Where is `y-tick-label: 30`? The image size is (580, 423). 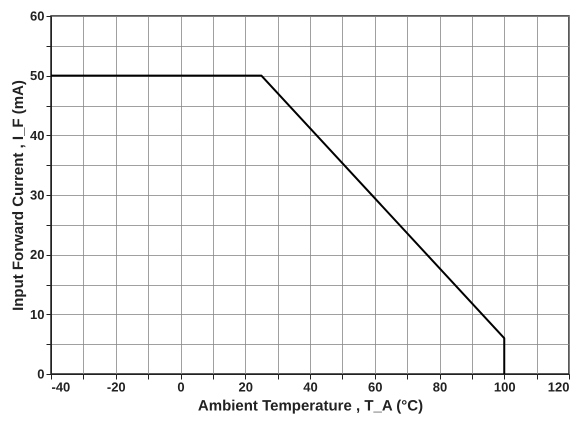 y-tick-label: 30 is located at coordinates (37, 195).